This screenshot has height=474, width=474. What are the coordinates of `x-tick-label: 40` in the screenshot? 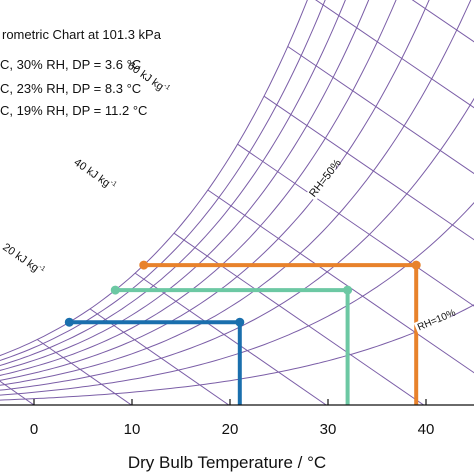 It's located at (426, 429).